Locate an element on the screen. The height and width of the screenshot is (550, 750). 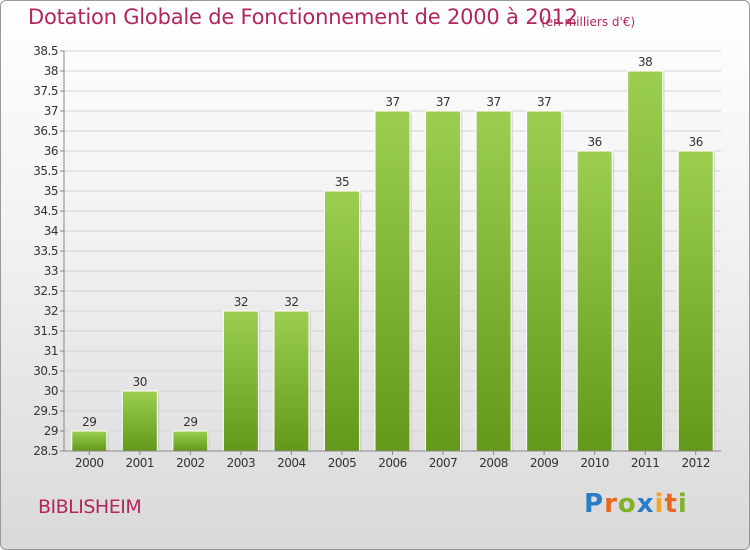
y-tick-label: 34 is located at coordinates (51, 231).